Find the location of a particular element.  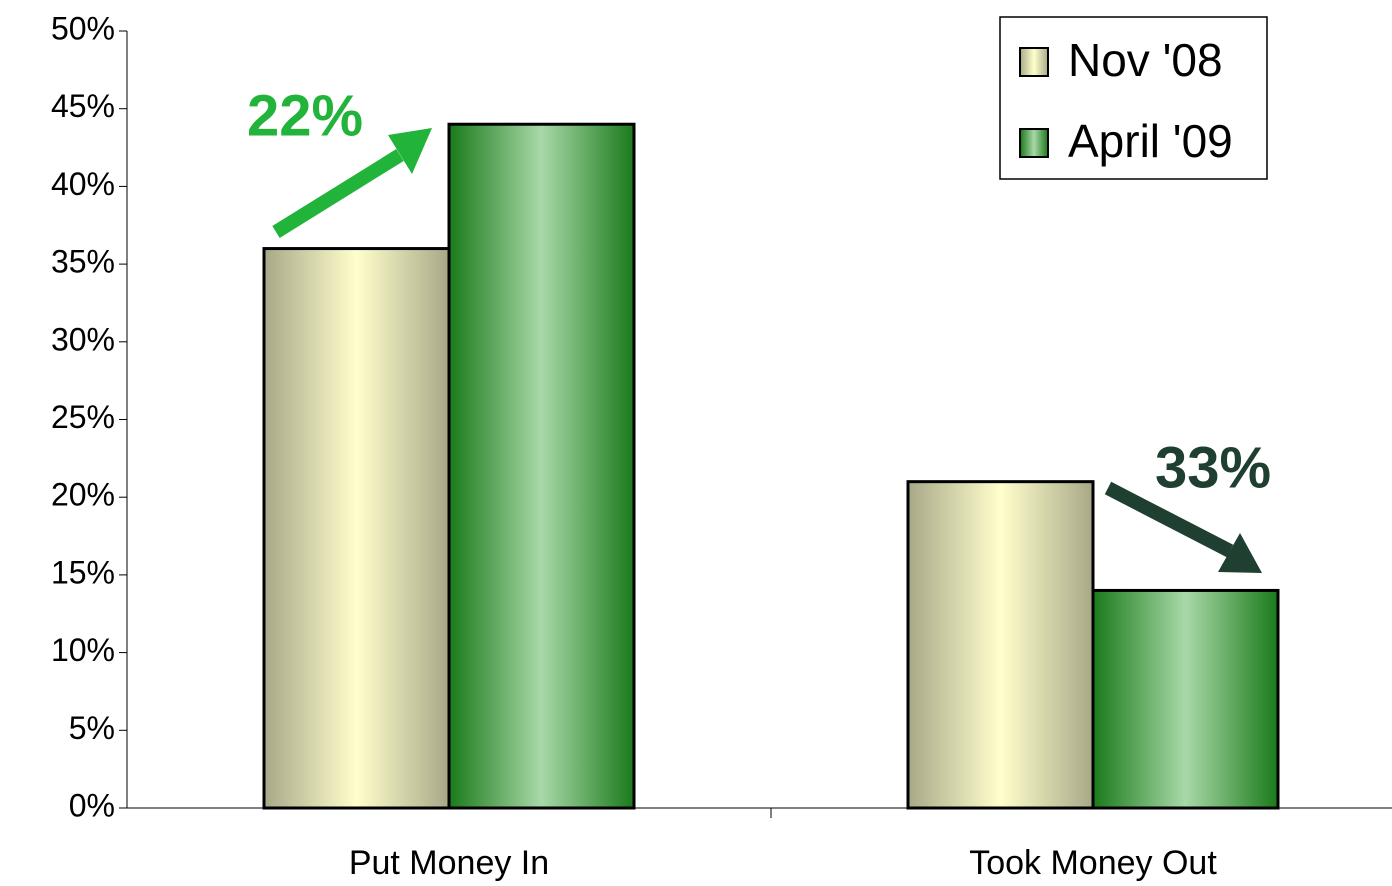

annotation: 33% is located at coordinates (1213, 467).